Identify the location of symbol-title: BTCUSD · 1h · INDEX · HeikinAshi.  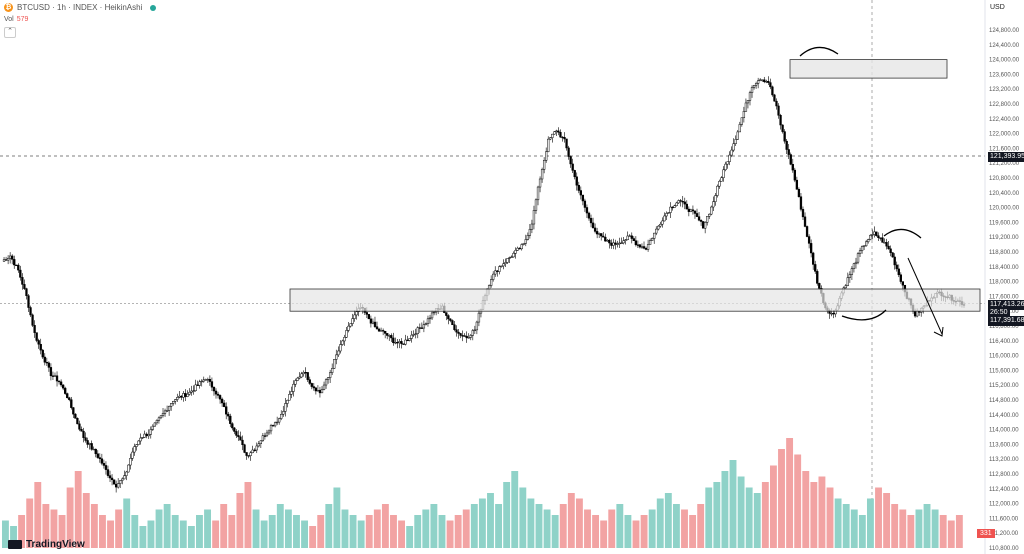
(80, 7).